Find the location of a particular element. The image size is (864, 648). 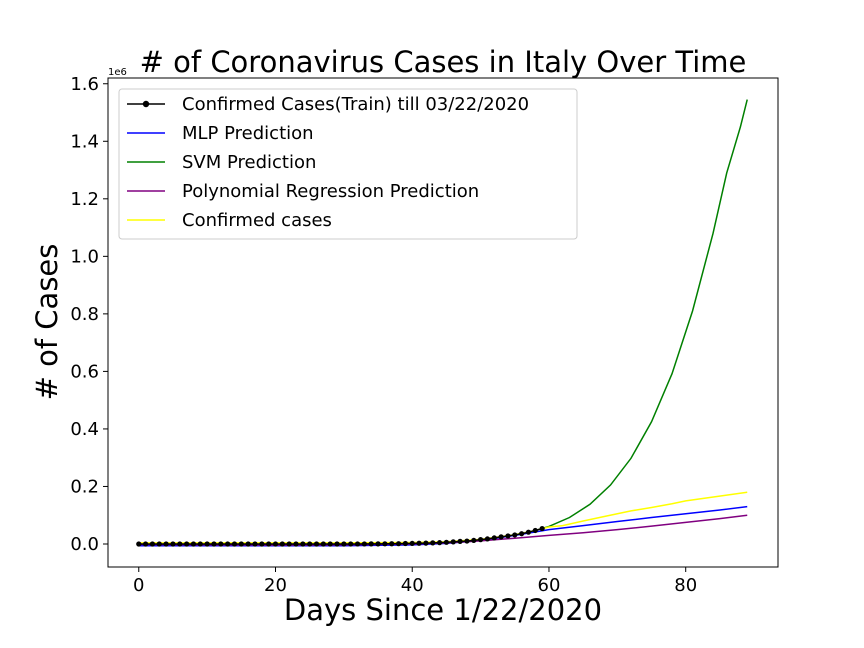

y-tick-label: 0.2 is located at coordinates (84, 486).